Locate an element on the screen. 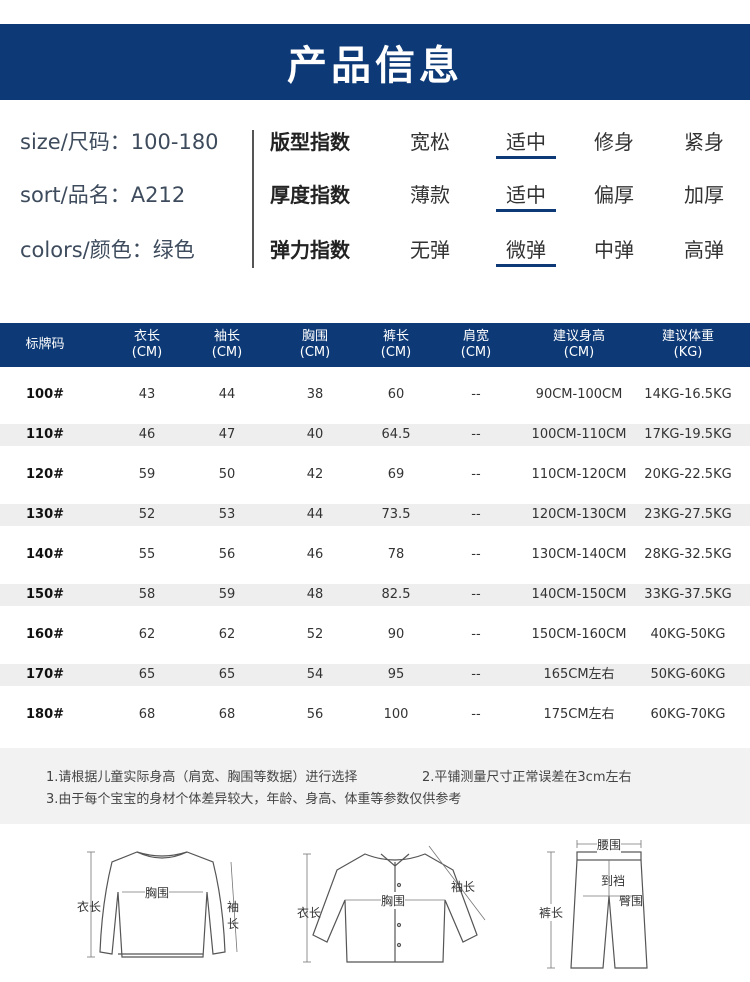 This screenshot has height=982, width=750. cell-height: 175CM左右 is located at coordinates (579, 714).